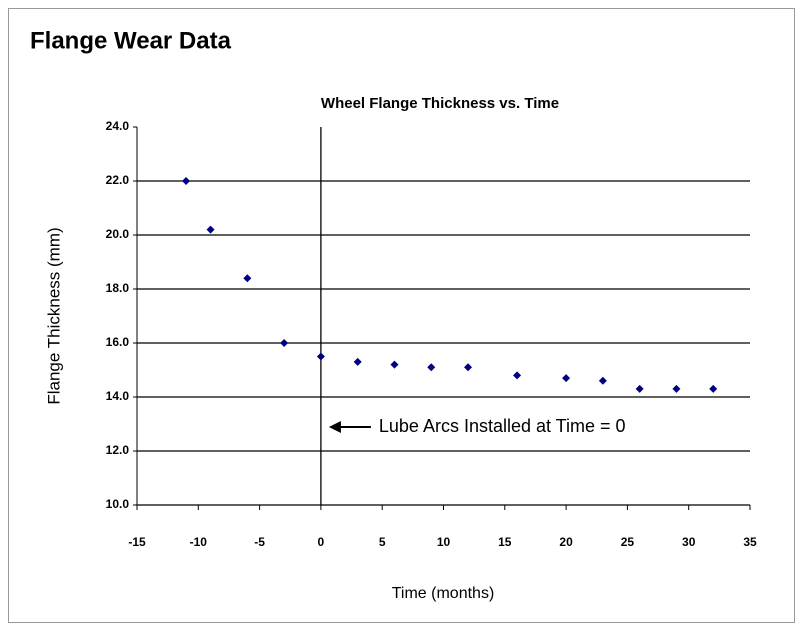 Image resolution: width=802 pixels, height=629 pixels. Describe the element at coordinates (259, 542) in the screenshot. I see `x-tick-label: -5` at that location.